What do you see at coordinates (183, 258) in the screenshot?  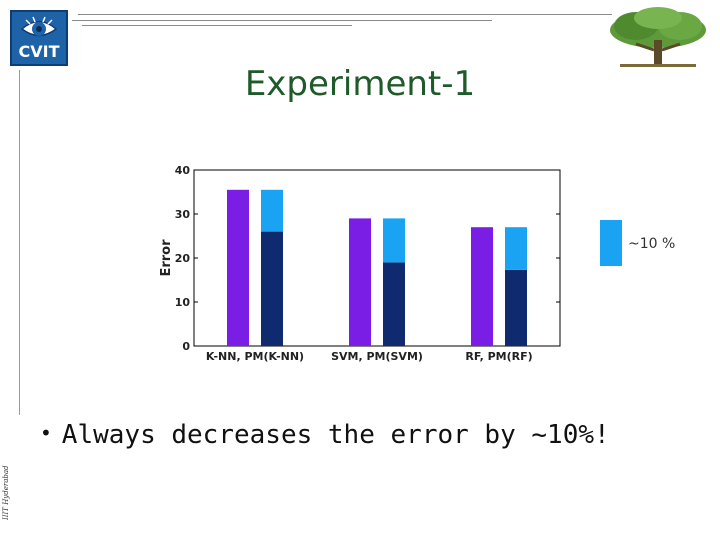 I see `y-tick-label: 20` at bounding box center [183, 258].